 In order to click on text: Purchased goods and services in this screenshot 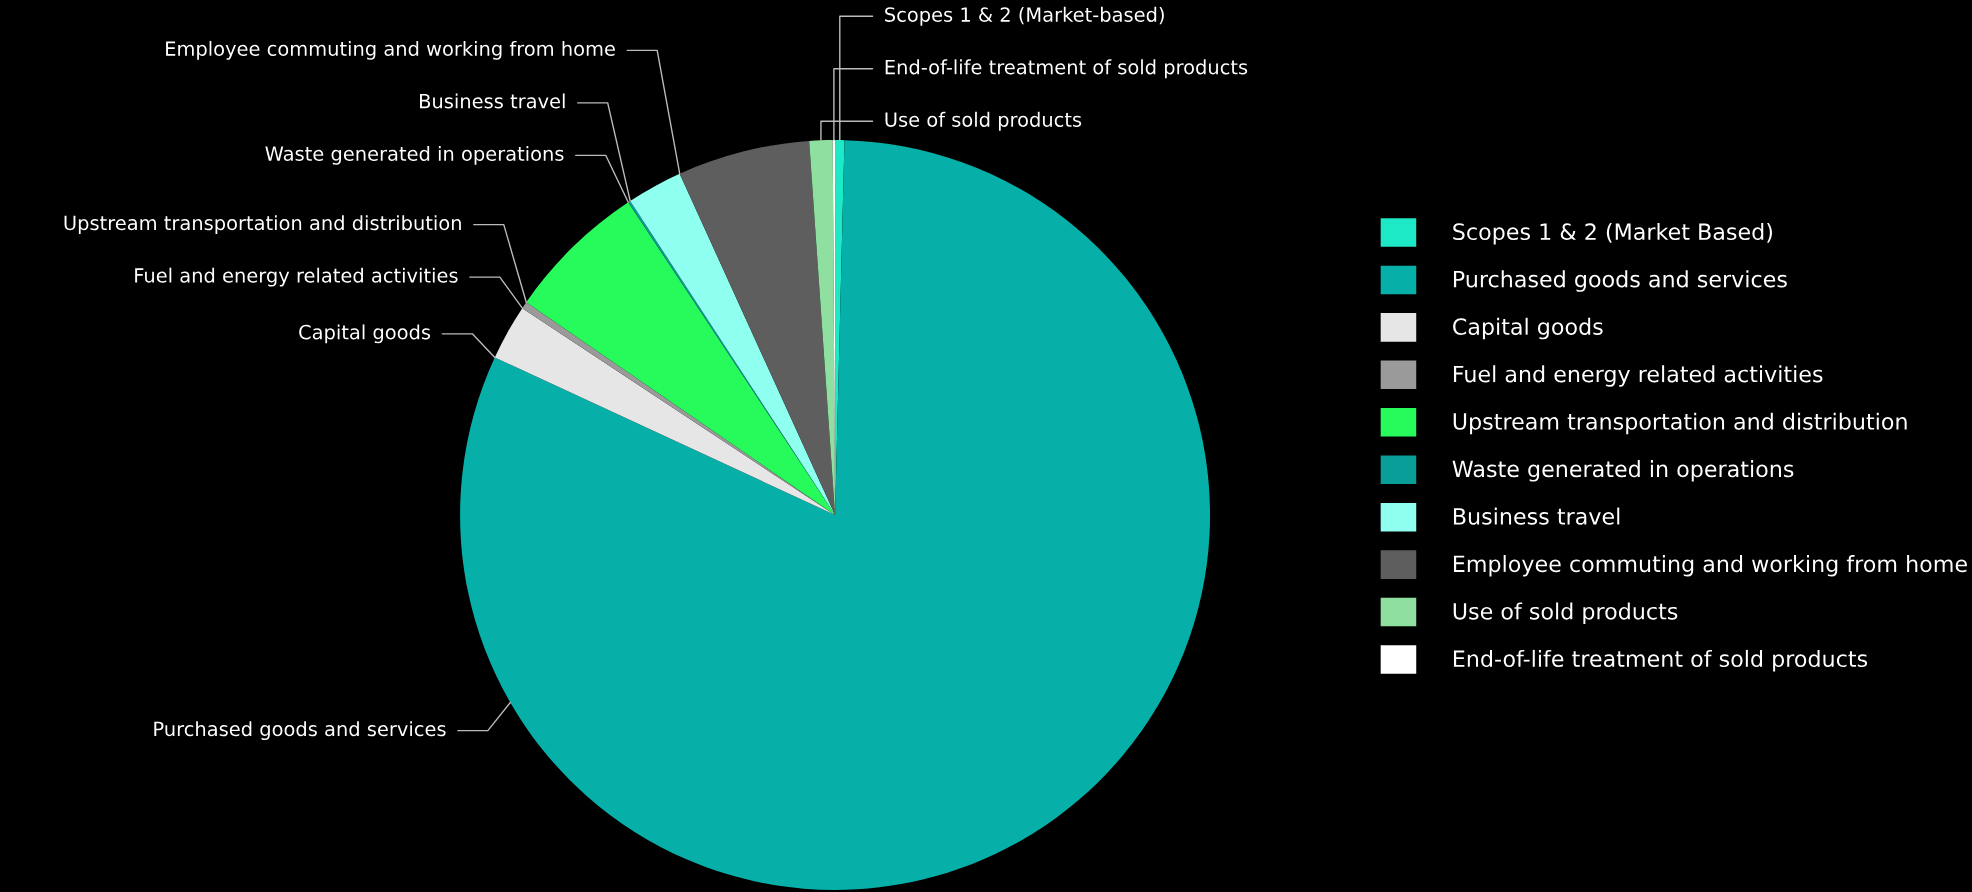, I will do `click(300, 731)`.